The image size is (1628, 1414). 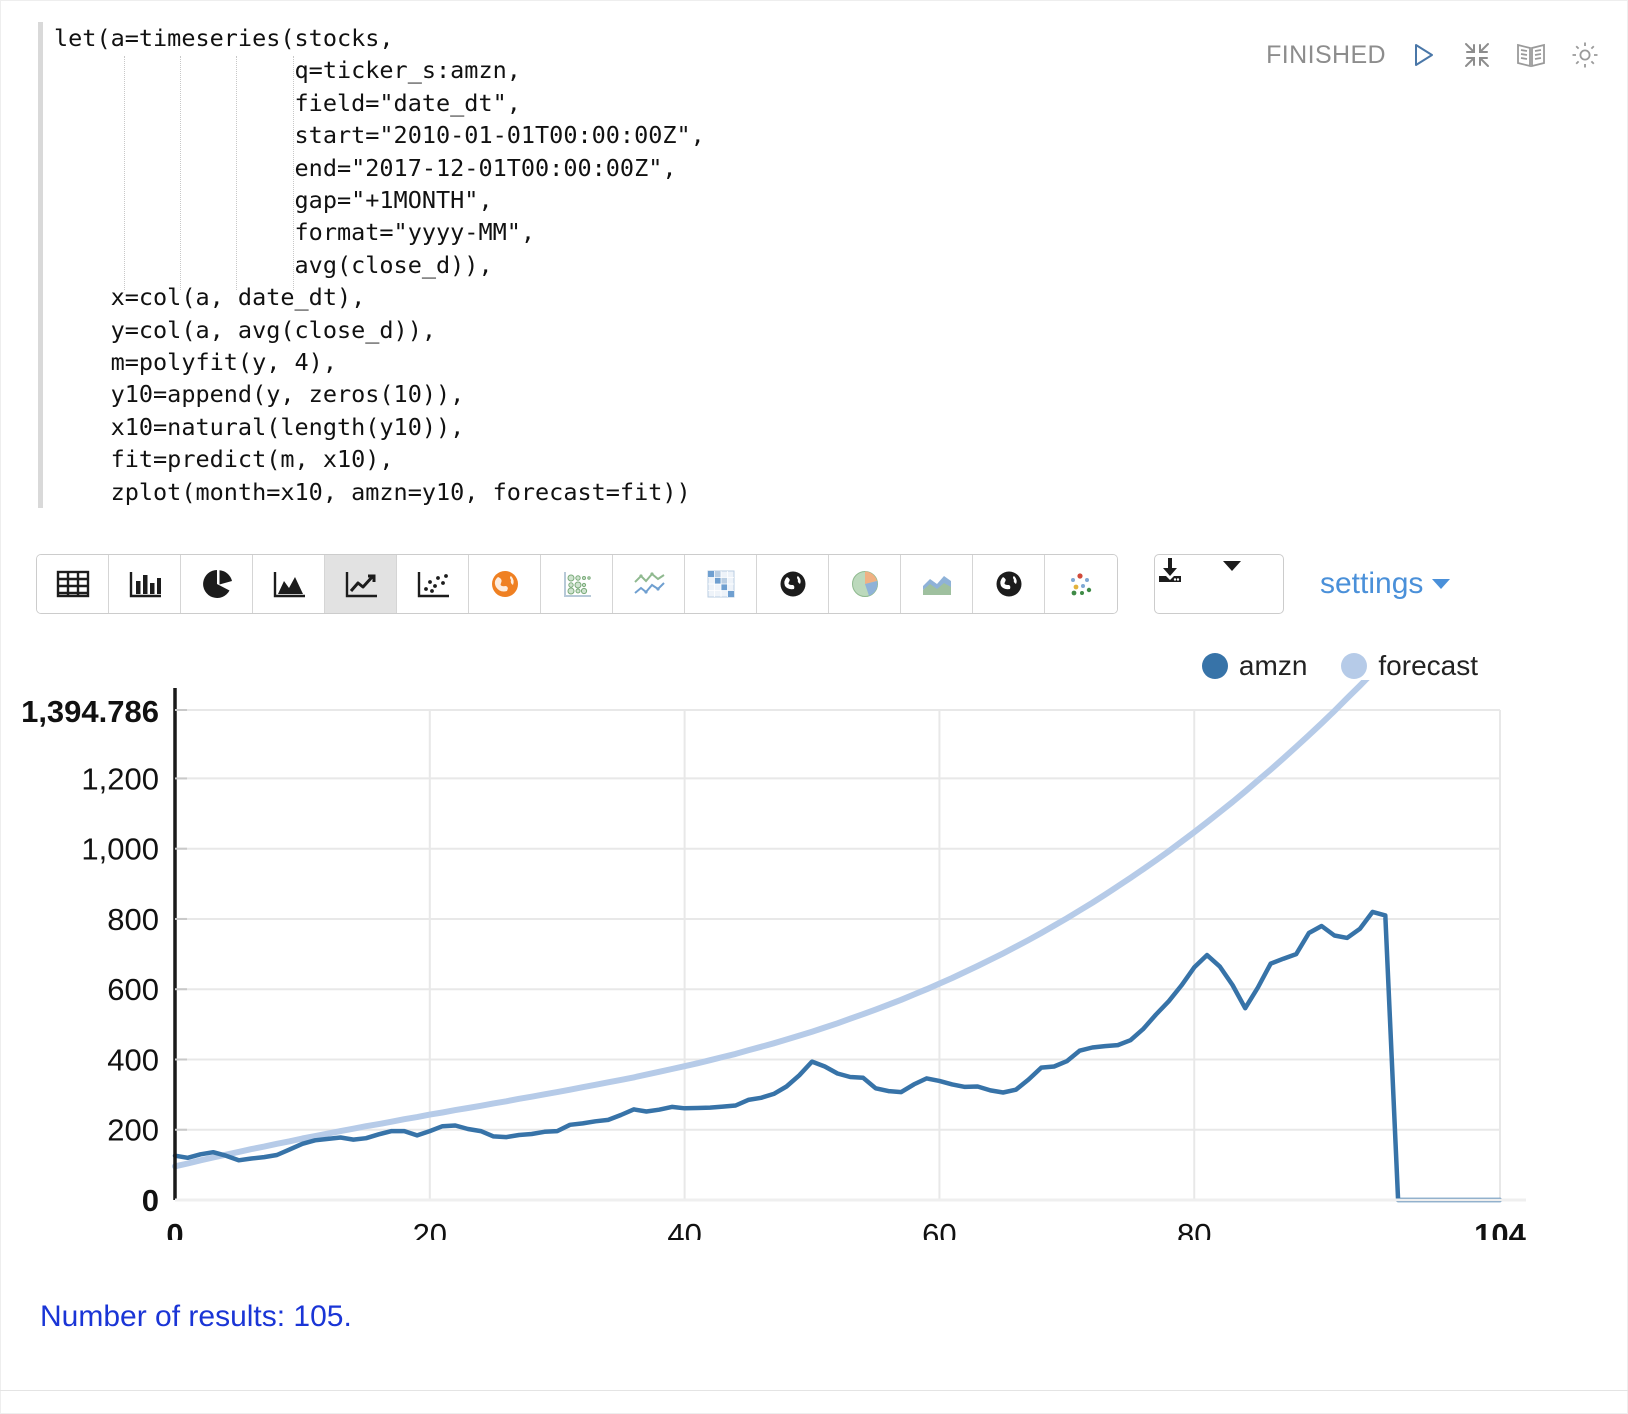 What do you see at coordinates (1441, 584) in the screenshot?
I see `chevron-down-icon` at bounding box center [1441, 584].